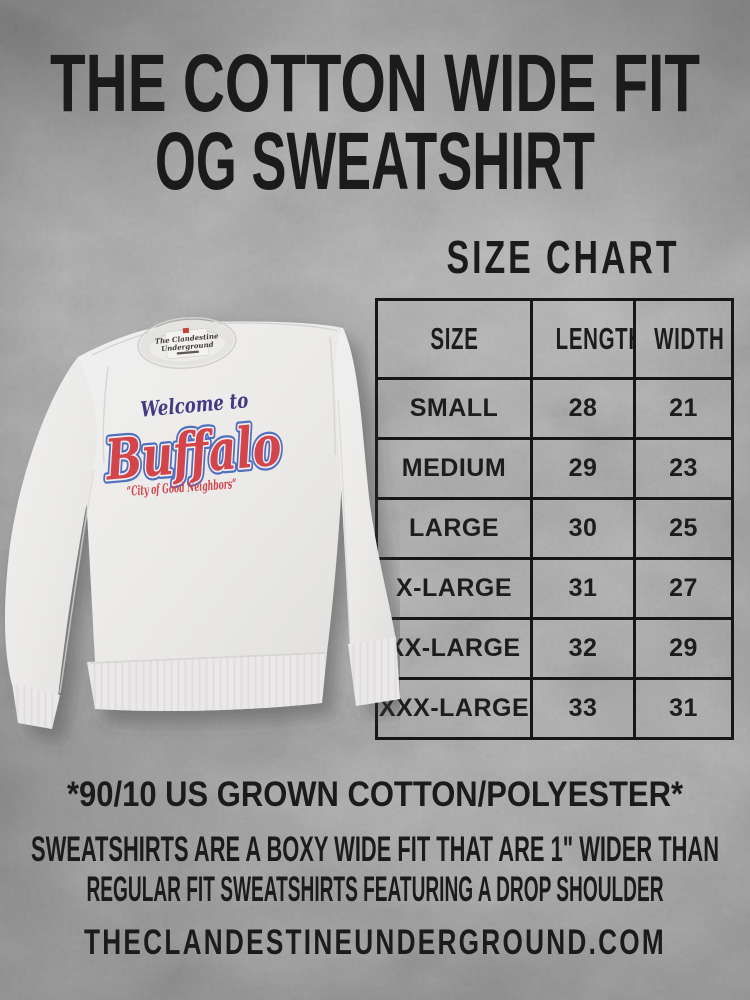 The image size is (750, 1000). I want to click on length-cell: 30, so click(583, 528).